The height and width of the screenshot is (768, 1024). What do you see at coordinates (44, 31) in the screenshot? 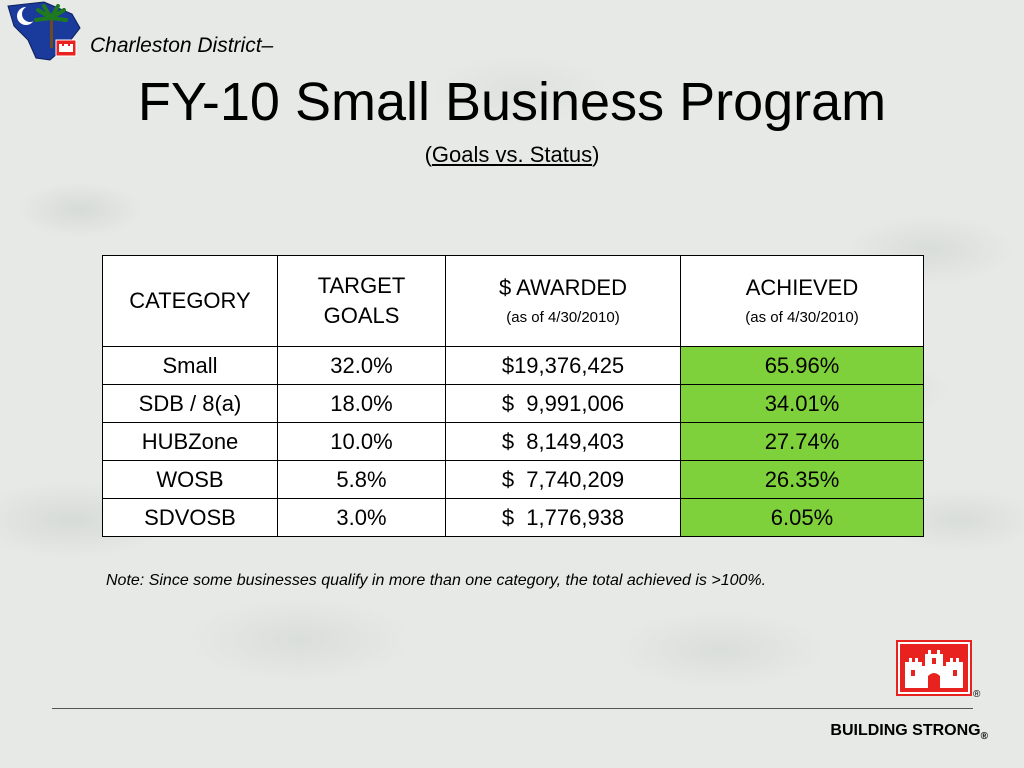
I see `palmetto-state-logo-icon` at bounding box center [44, 31].